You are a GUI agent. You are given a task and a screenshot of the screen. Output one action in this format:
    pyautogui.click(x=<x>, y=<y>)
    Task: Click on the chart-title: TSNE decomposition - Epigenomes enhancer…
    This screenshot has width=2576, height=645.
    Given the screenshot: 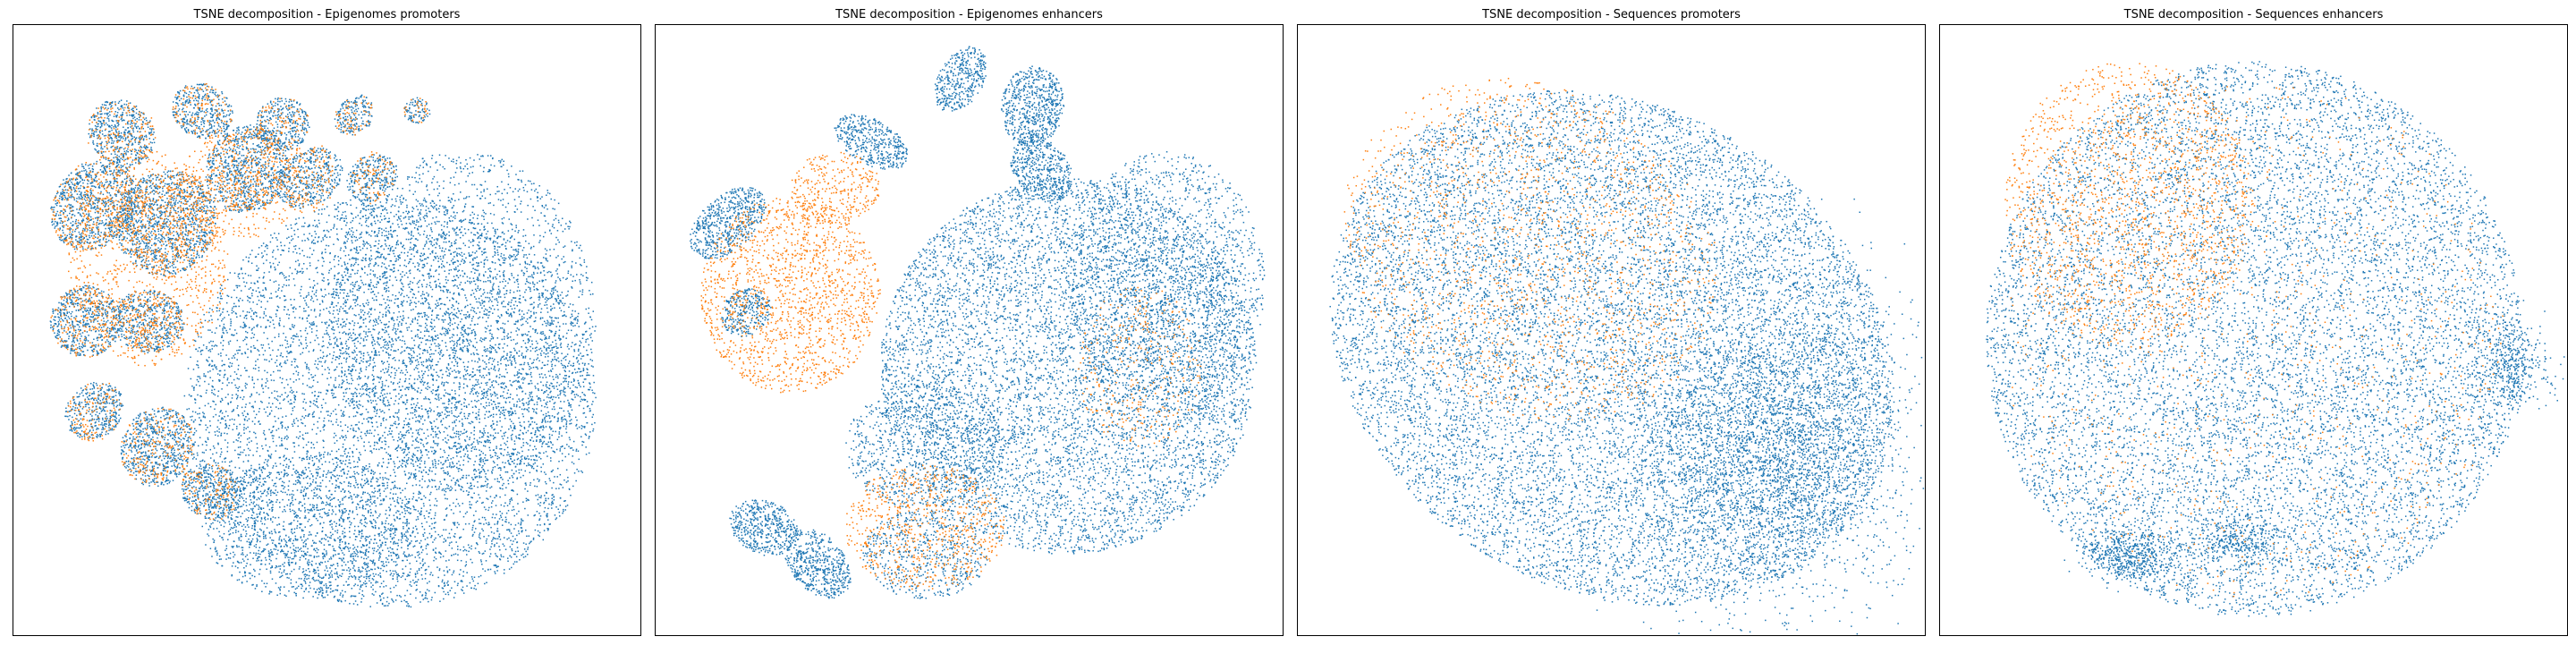 What is the action you would take?
    pyautogui.click(x=969, y=14)
    